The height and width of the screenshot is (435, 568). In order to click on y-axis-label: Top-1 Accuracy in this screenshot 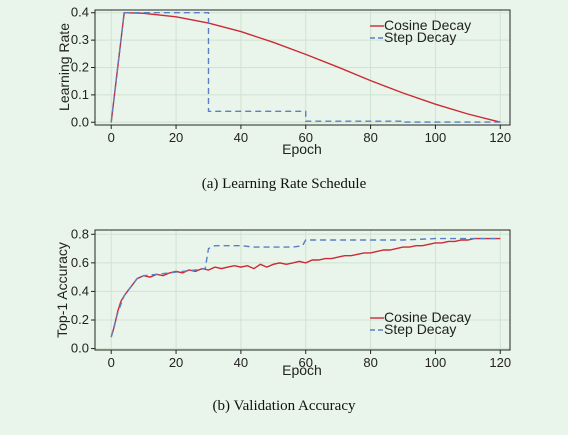, I will do `click(62, 290)`.